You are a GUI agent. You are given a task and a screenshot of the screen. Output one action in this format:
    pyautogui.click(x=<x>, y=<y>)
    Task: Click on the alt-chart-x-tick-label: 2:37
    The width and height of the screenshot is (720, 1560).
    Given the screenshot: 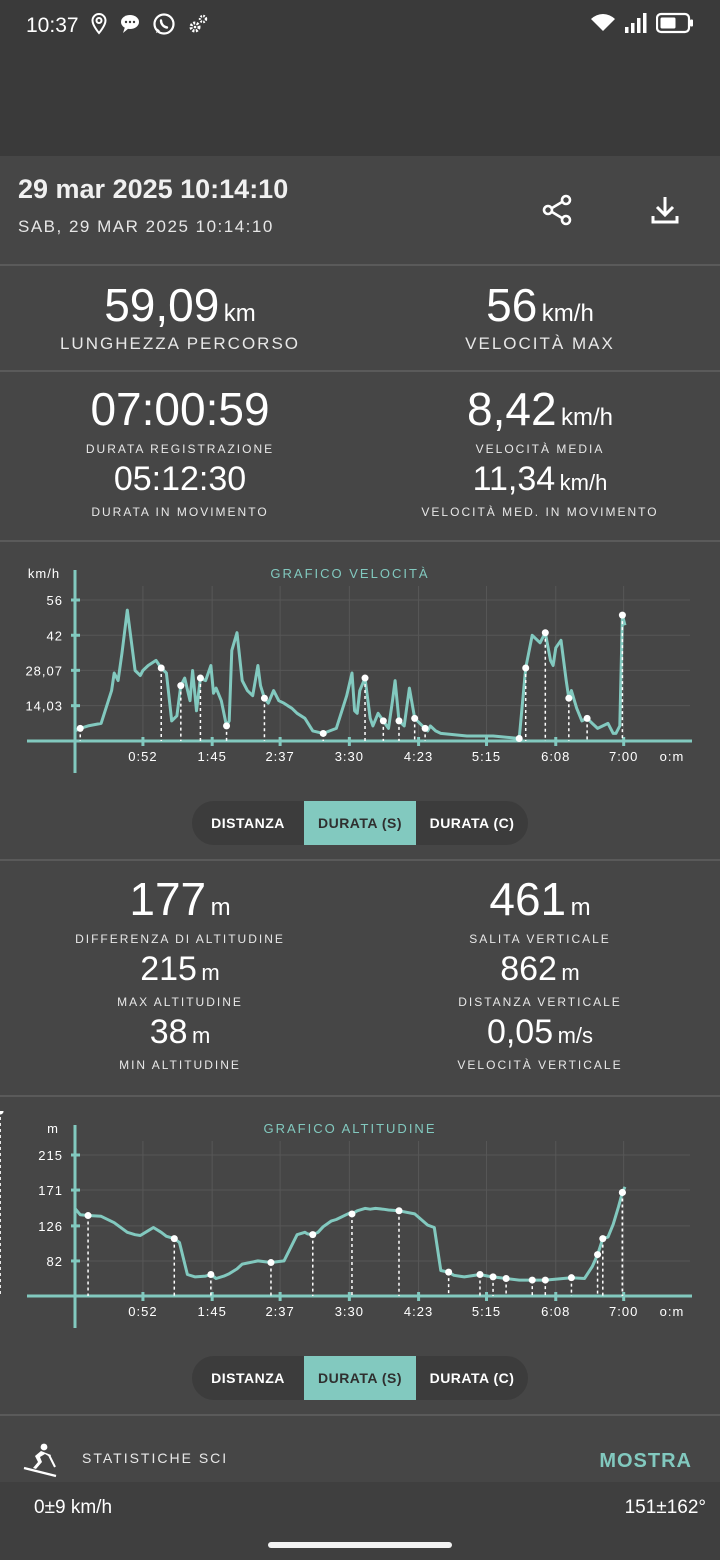 What is the action you would take?
    pyautogui.click(x=279, y=1311)
    